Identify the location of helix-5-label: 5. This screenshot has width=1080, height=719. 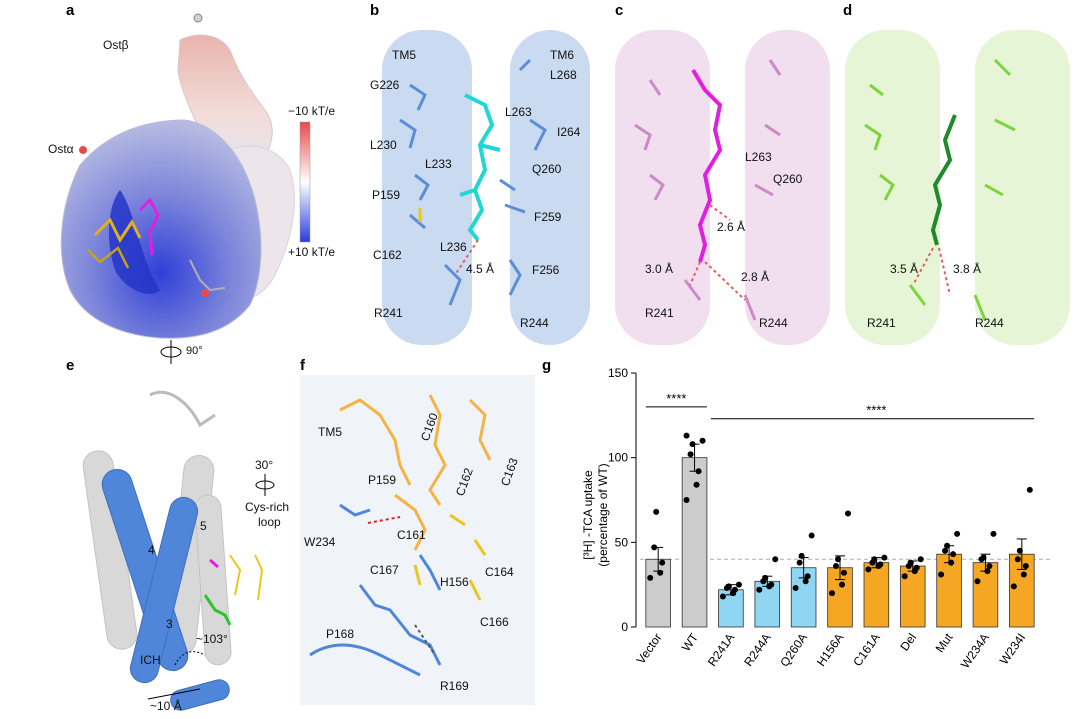
(203, 526).